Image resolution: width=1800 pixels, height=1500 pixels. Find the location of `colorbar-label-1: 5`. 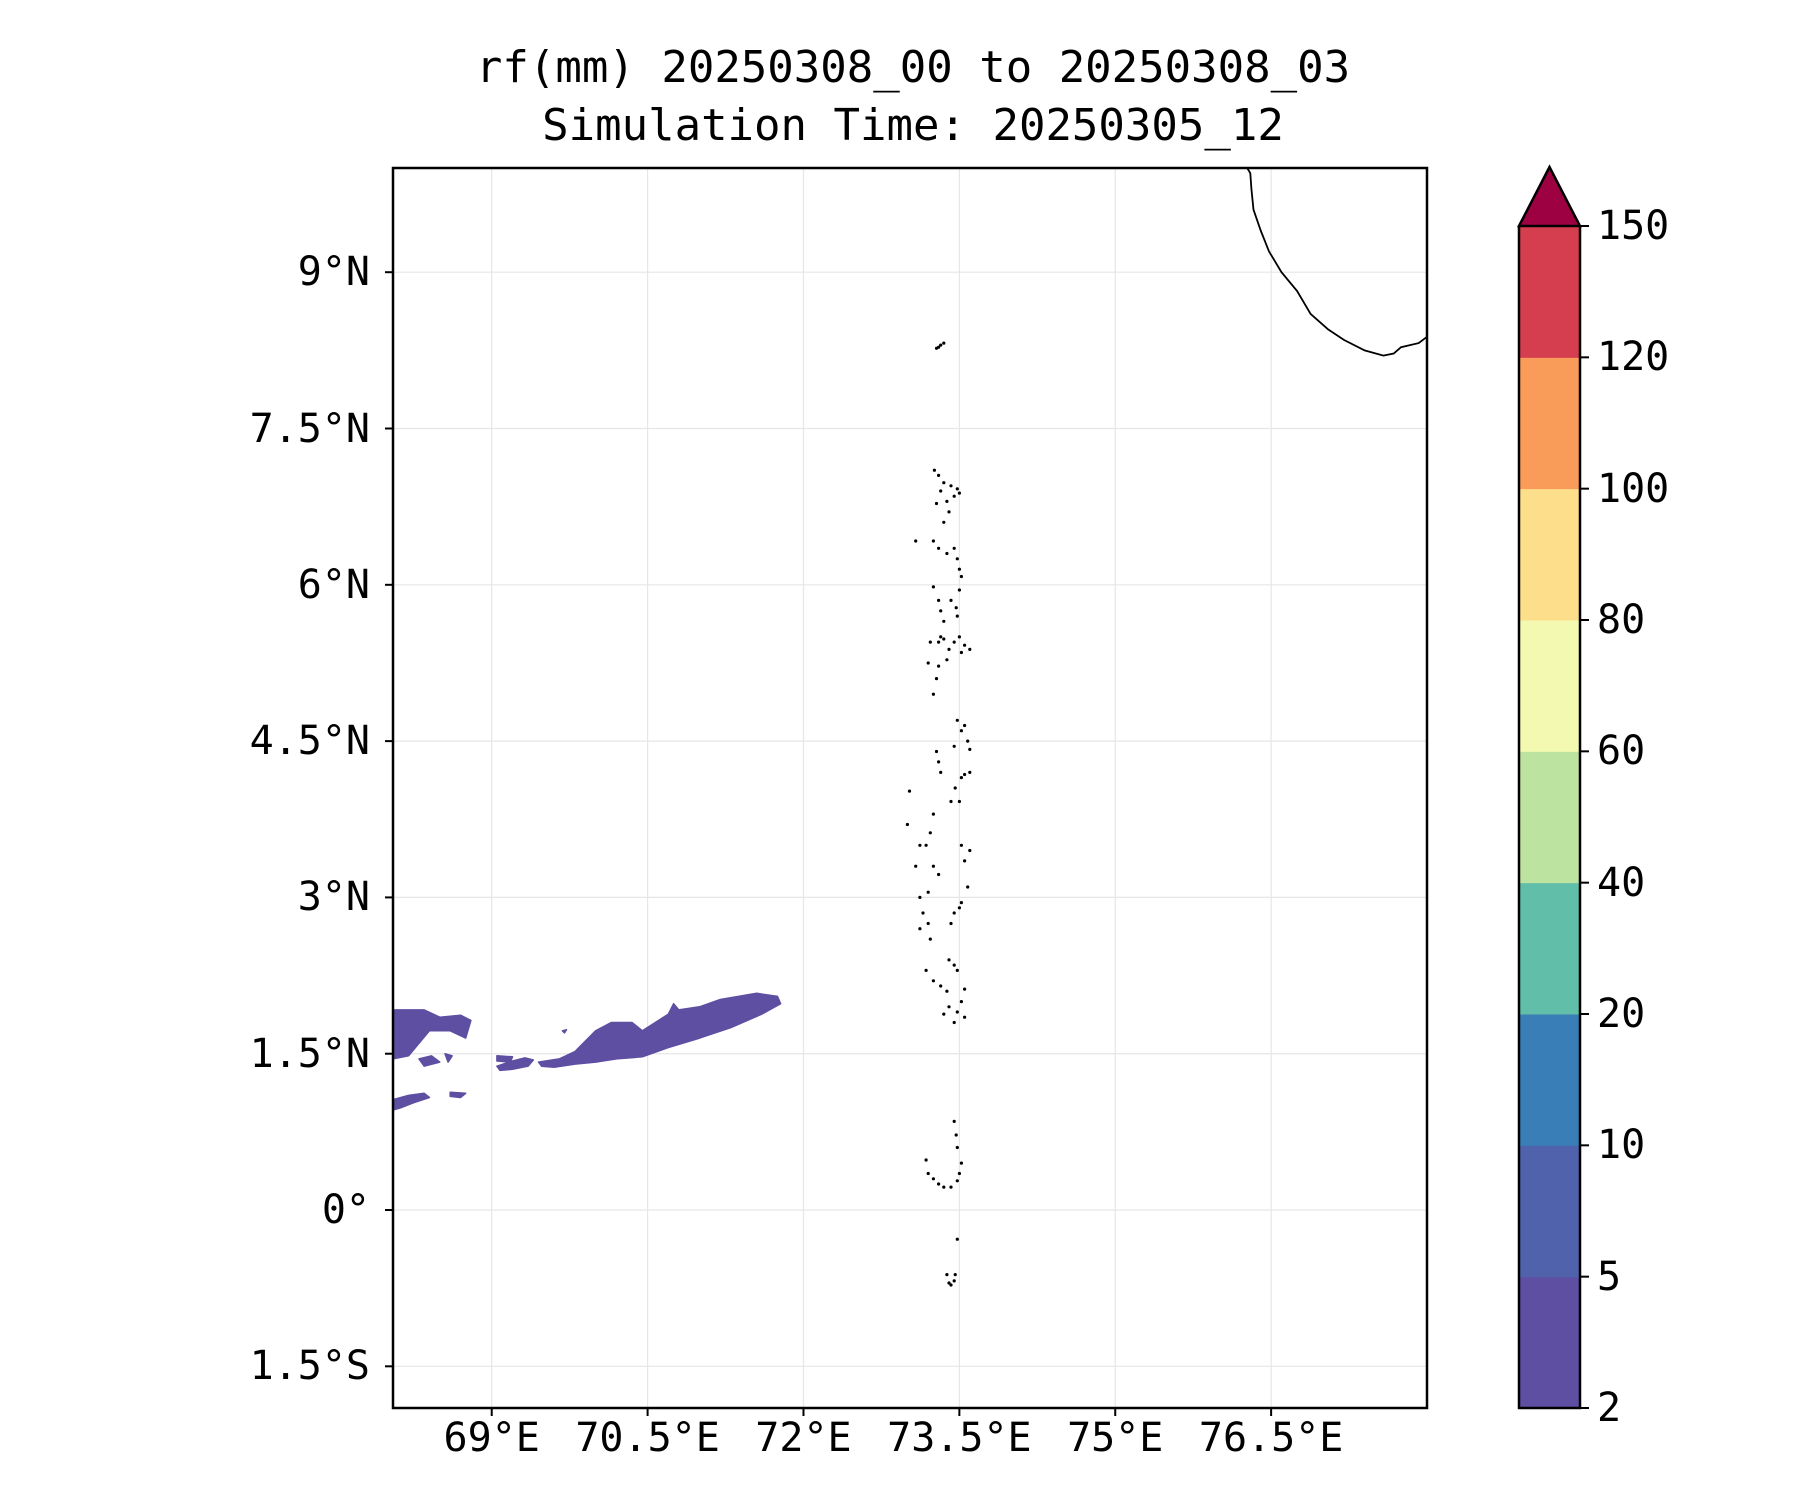

colorbar-label-1: 5 is located at coordinates (1609, 1276).